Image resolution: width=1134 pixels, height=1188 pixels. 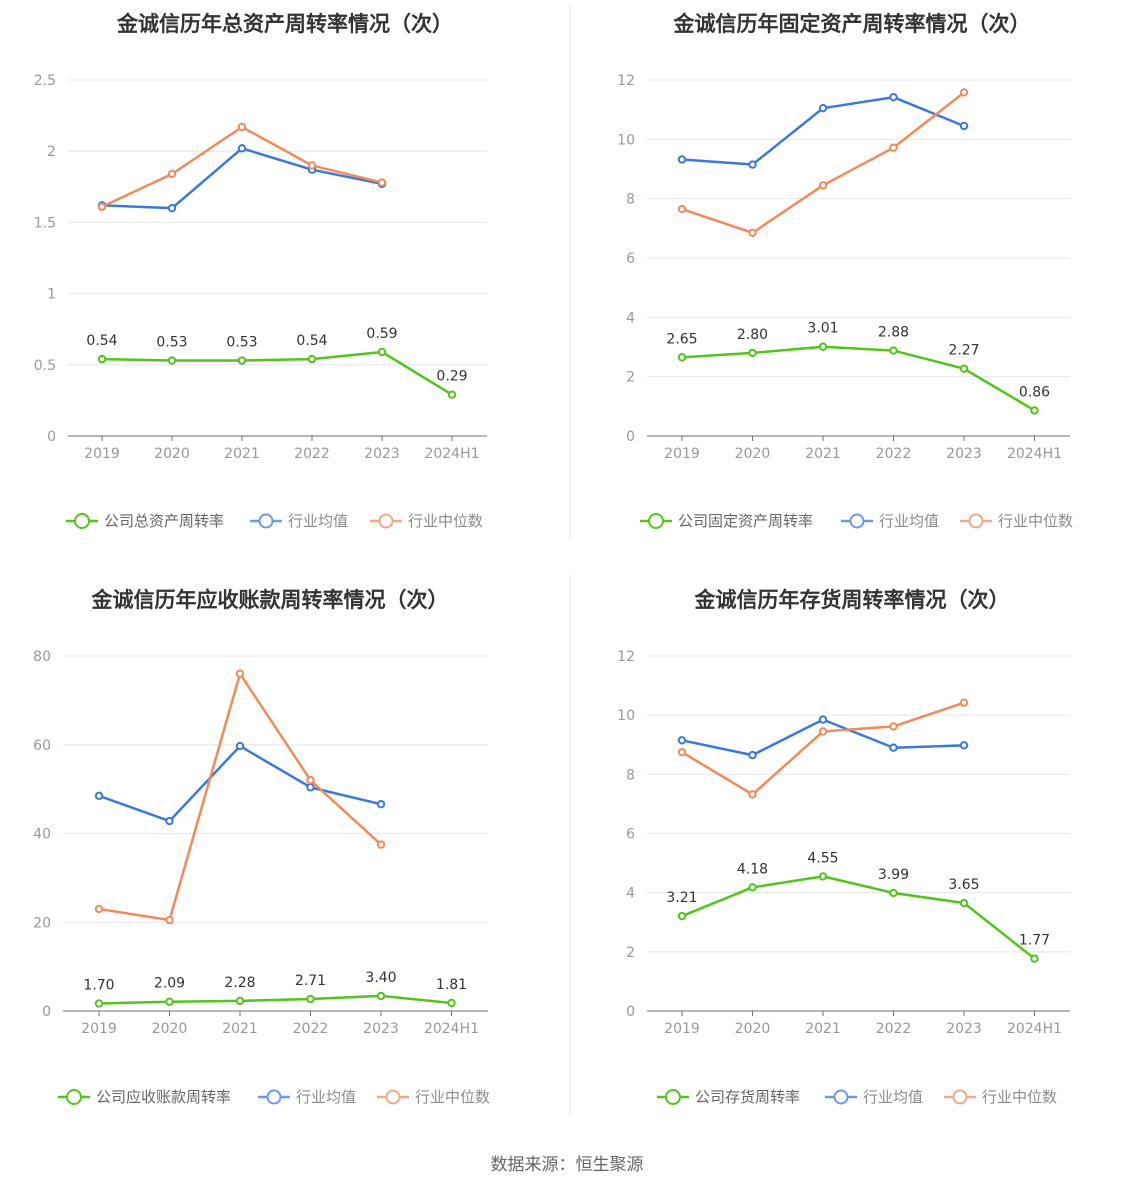 What do you see at coordinates (852, 24) in the screenshot?
I see `chart-title: 金诚信历年固定资产周转率情况（次）` at bounding box center [852, 24].